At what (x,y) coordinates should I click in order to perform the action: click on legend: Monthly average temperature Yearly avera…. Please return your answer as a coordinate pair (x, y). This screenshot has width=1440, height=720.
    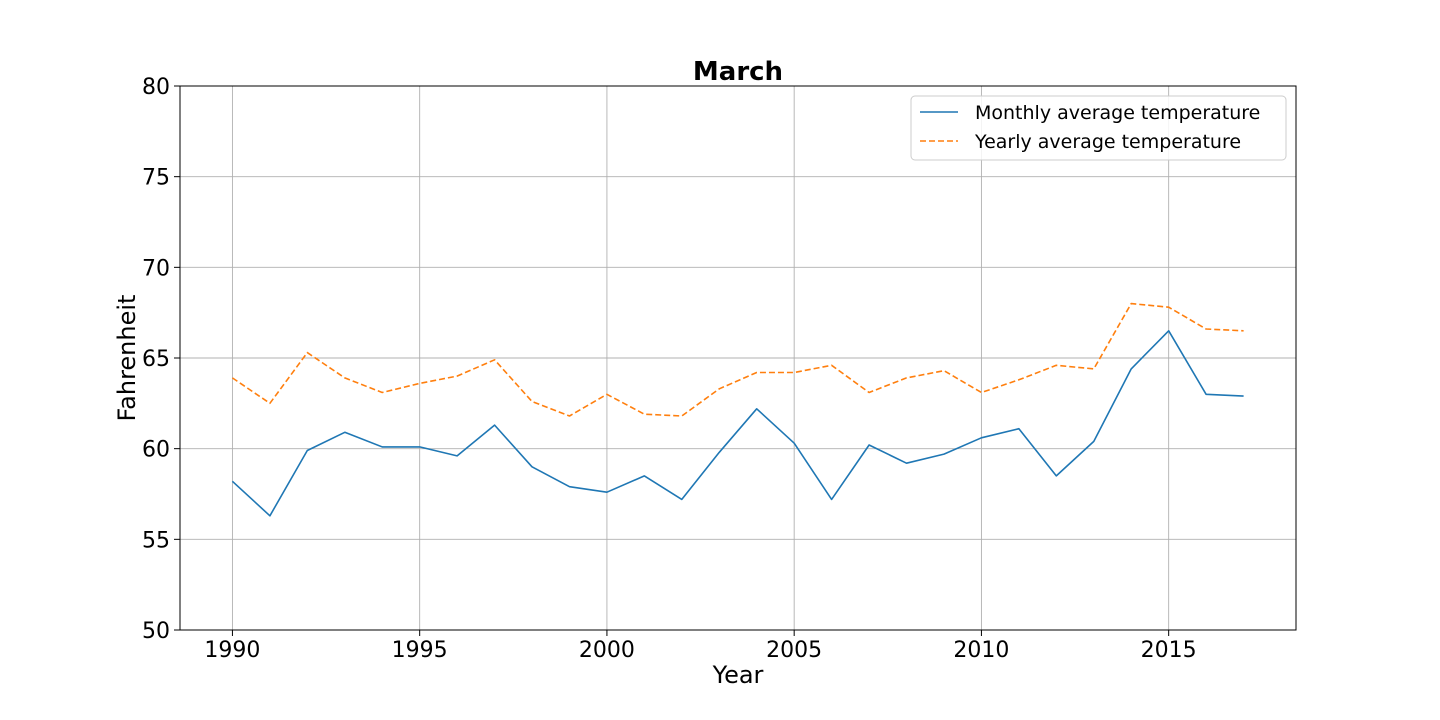
    Looking at the image, I should click on (1098, 128).